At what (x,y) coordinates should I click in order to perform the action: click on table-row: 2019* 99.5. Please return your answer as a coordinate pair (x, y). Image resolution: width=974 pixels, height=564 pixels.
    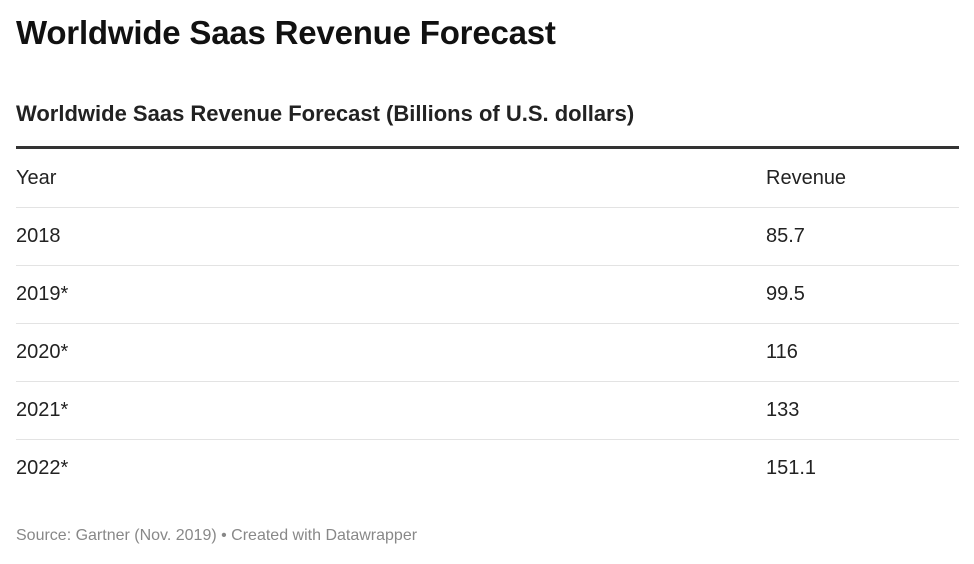
    Looking at the image, I should click on (487, 294).